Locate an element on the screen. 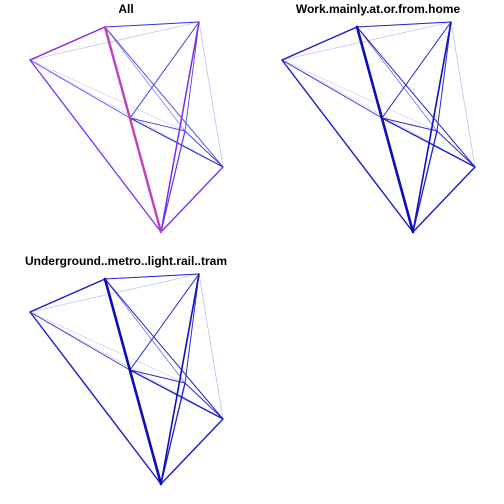 Image resolution: width=504 pixels, height=504 pixels. edge-work-from-home-n6-n7 is located at coordinates (444, 199).